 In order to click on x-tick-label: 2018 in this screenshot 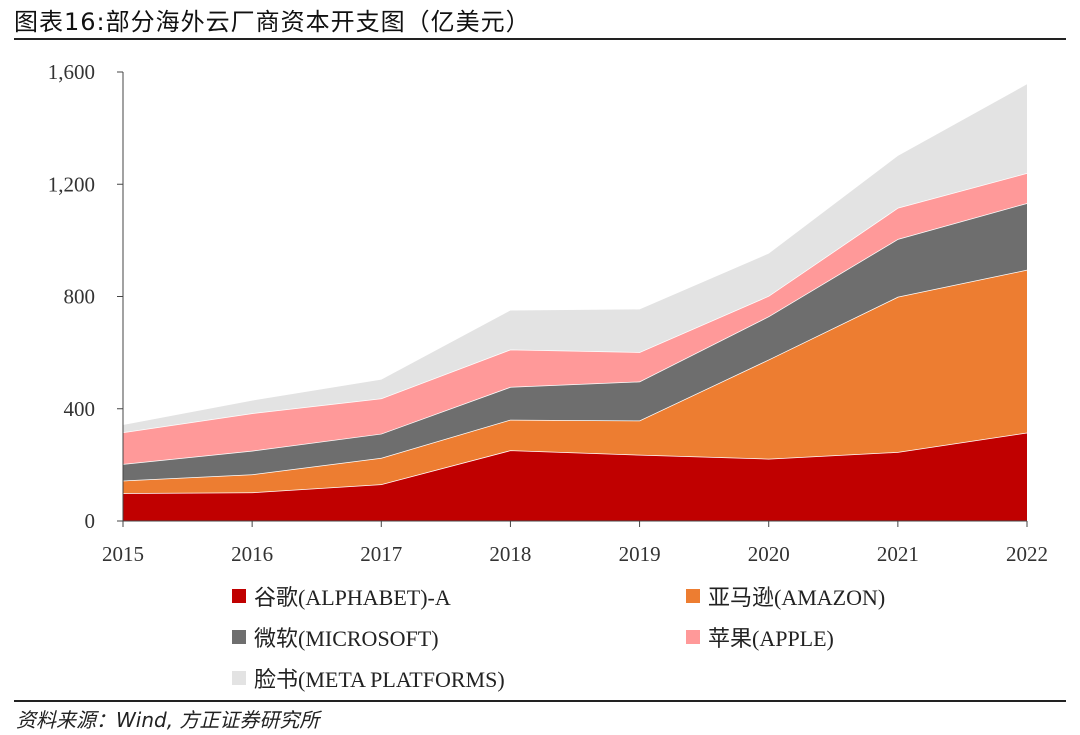, I will do `click(510, 554)`.